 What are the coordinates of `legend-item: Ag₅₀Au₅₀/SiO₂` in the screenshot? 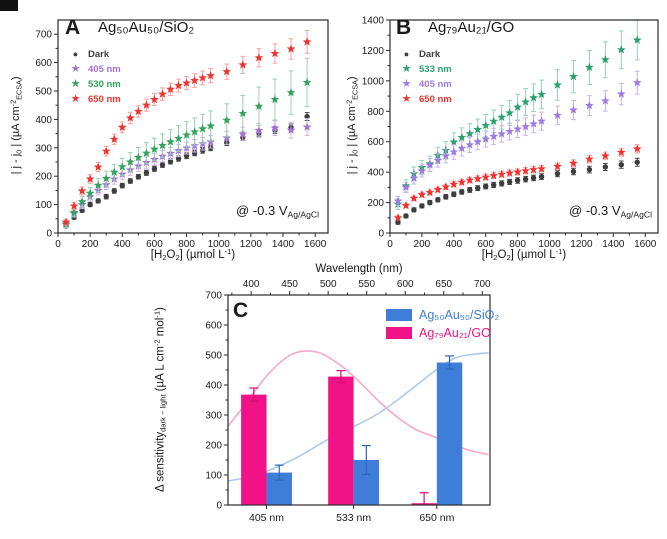 It's located at (442, 315).